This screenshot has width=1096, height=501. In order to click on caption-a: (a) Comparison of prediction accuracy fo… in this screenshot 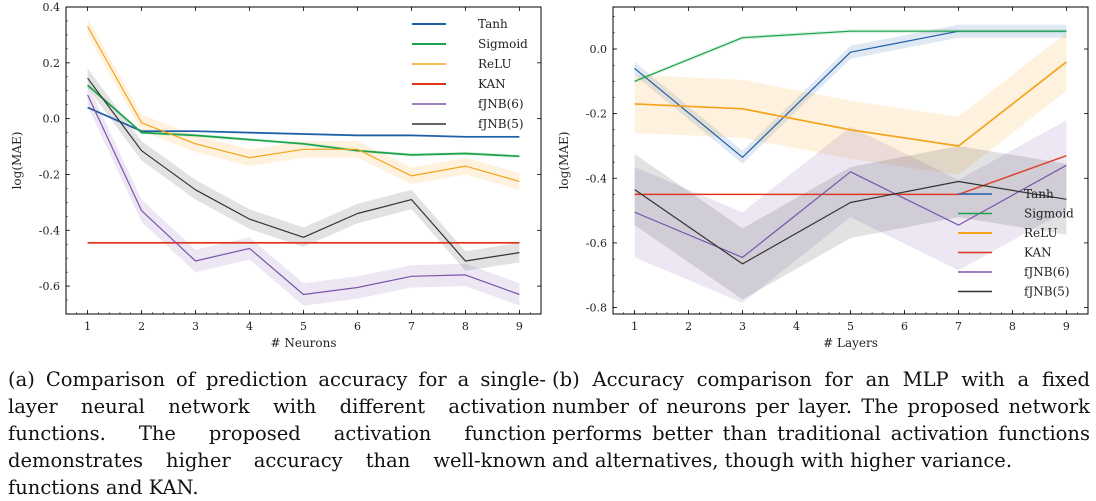, I will do `click(277, 433)`.